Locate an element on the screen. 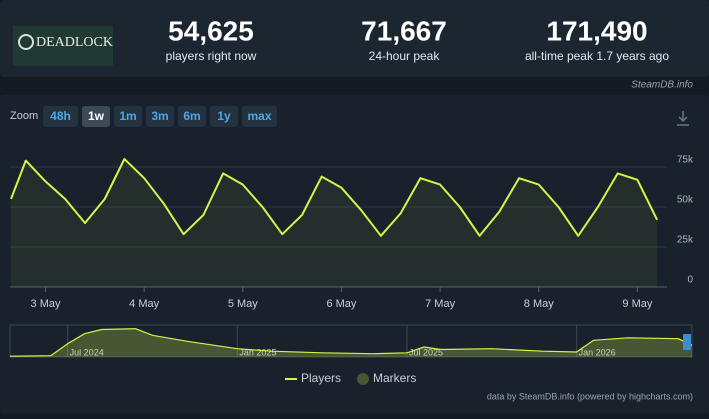 This screenshot has height=419, width=709. x-tick-label: 5 May is located at coordinates (243, 304).